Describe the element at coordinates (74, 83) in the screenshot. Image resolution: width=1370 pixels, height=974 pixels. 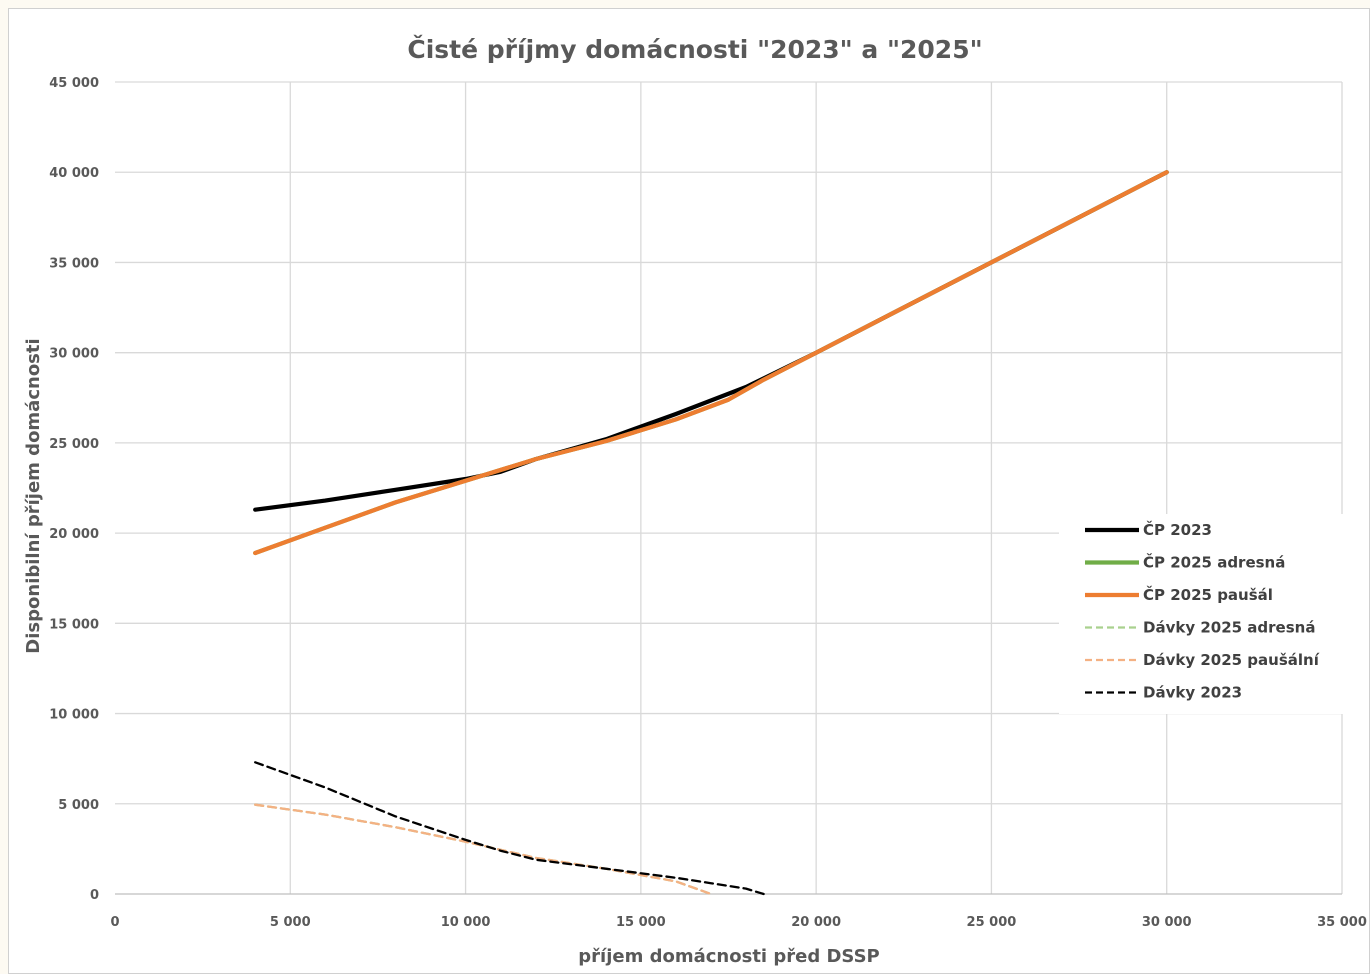
I see `y-tick-label: 45 000` at that location.